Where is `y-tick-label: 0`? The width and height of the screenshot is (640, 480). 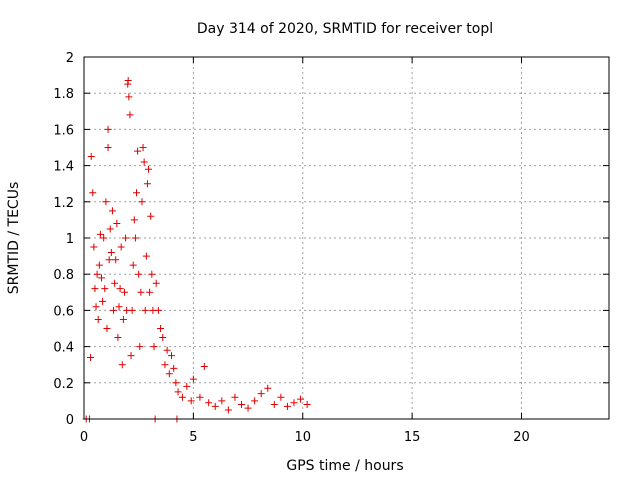
y-tick-label: 0 is located at coordinates (70, 420).